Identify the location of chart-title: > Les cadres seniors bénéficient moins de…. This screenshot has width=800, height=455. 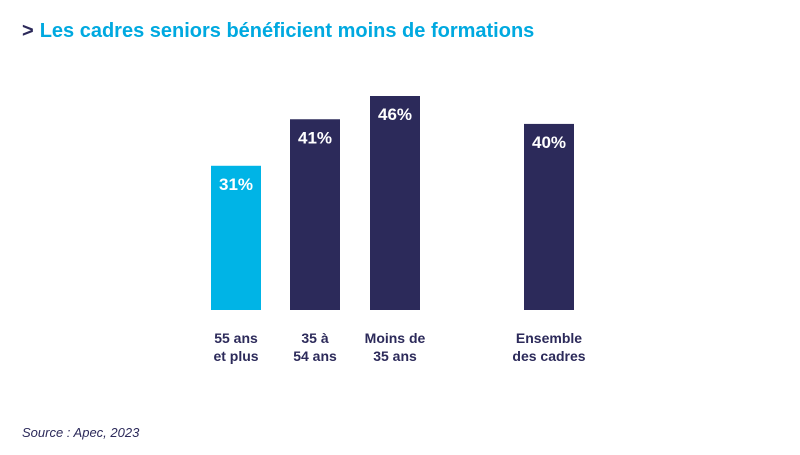
(278, 31).